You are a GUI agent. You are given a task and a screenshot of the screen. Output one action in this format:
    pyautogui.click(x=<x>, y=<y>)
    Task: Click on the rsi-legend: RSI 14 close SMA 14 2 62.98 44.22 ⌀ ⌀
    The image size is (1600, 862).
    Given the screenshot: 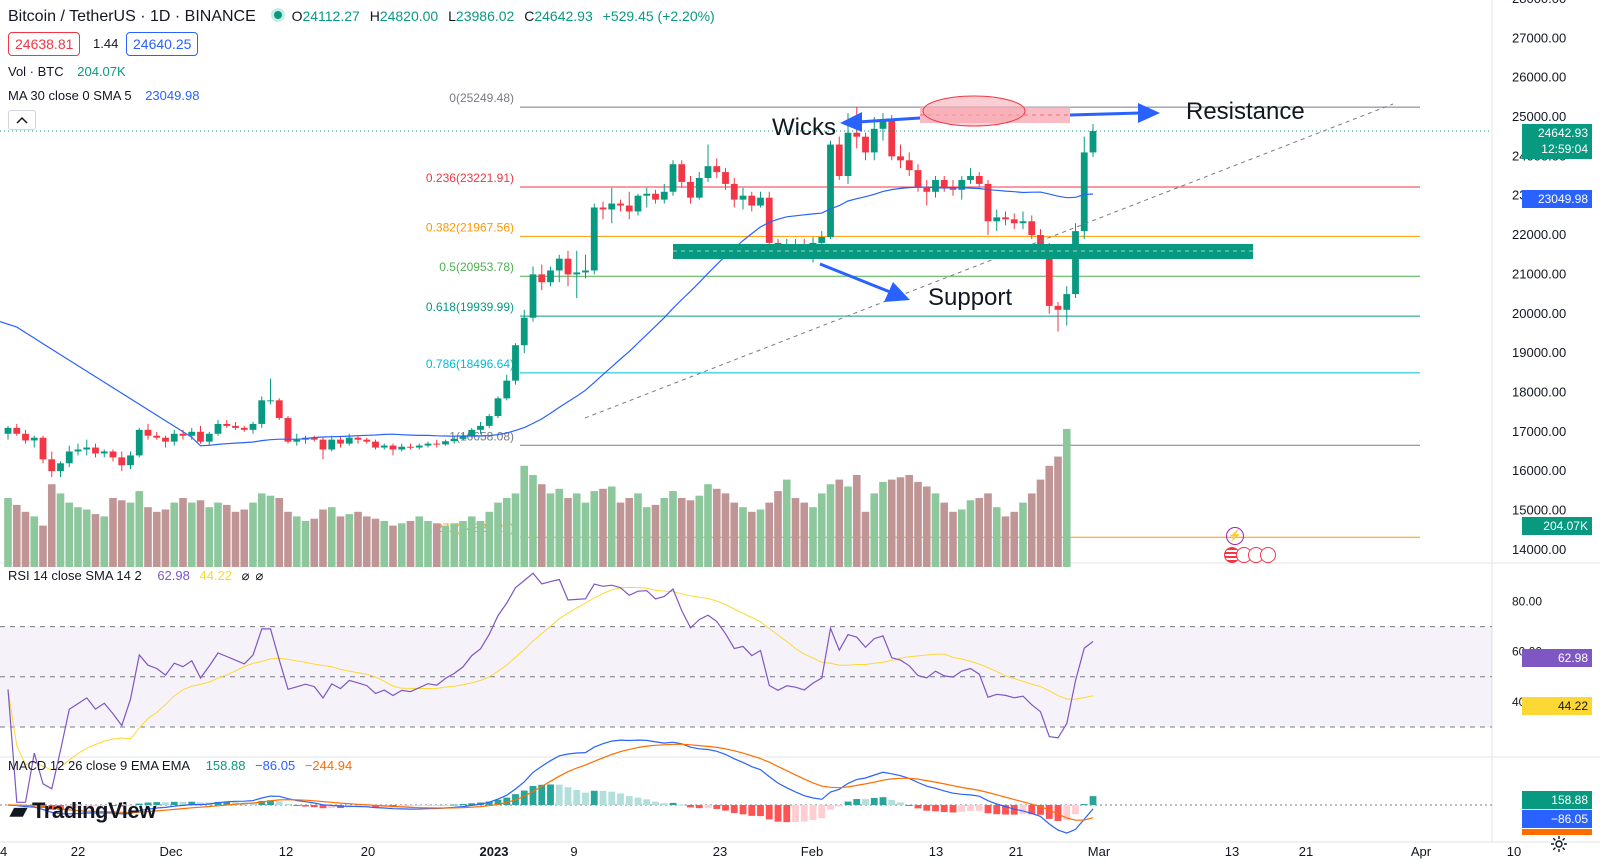 What is the action you would take?
    pyautogui.click(x=138, y=576)
    